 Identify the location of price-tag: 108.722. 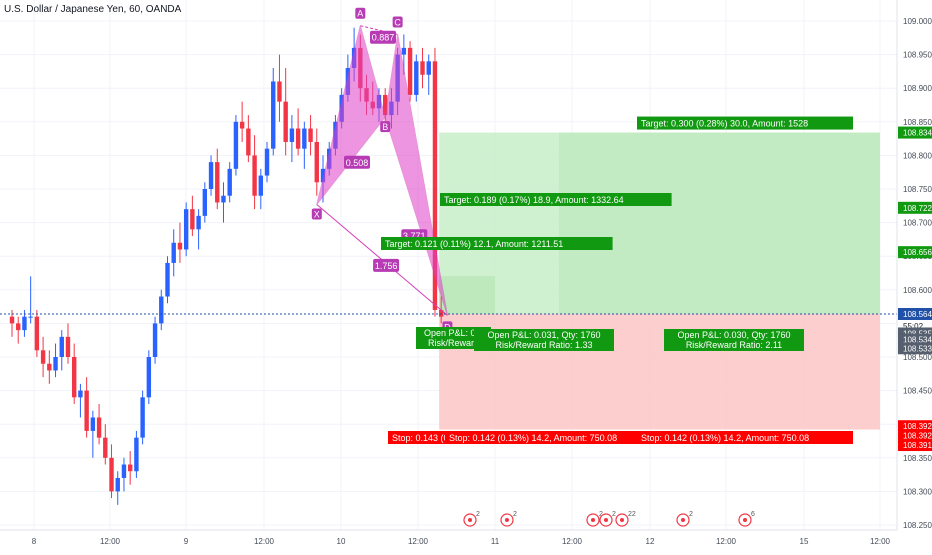
(917, 208).